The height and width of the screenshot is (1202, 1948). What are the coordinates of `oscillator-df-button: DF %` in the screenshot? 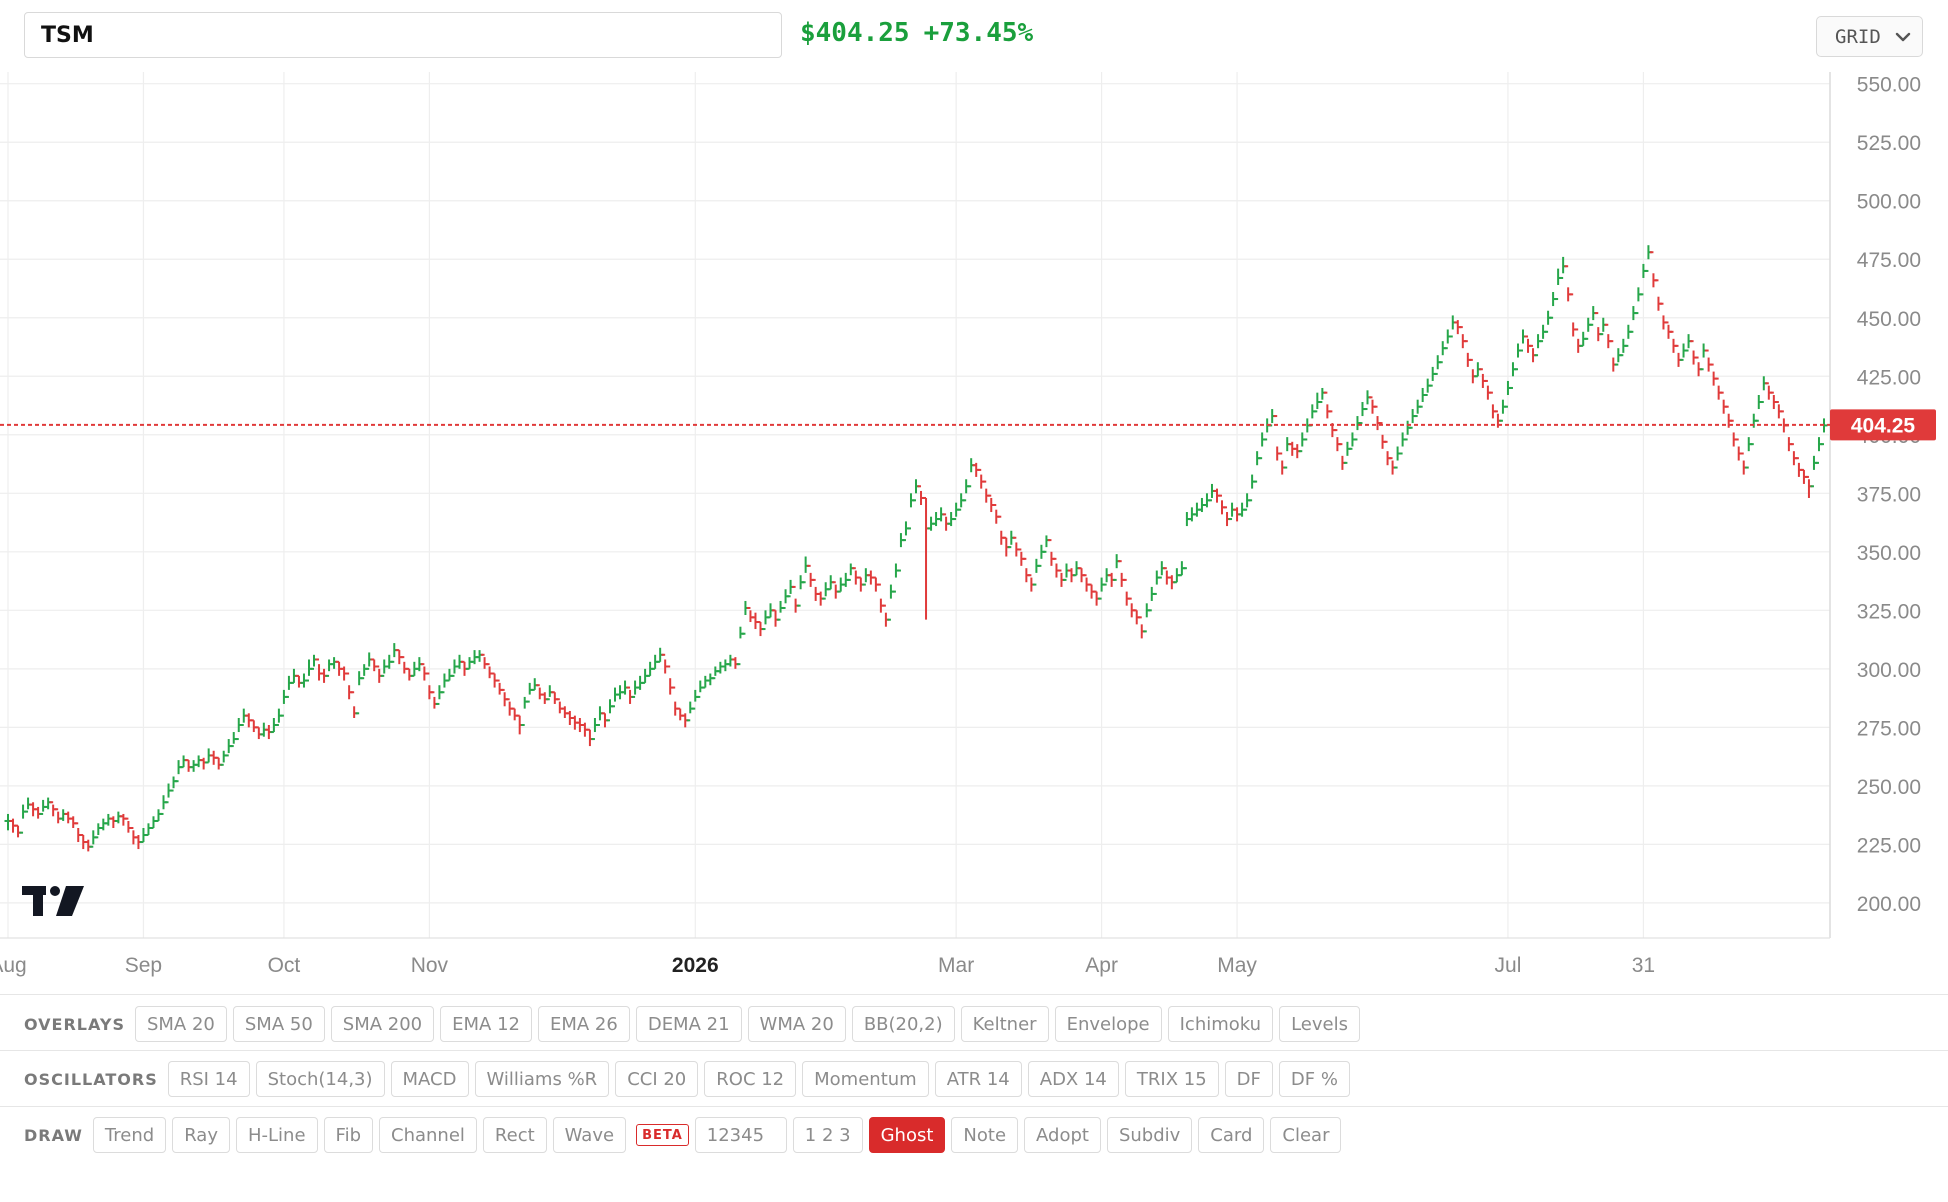 It's located at (1314, 1079).